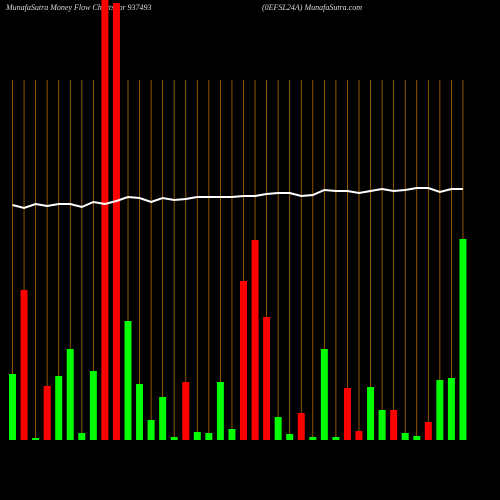 The width and height of the screenshot is (500, 500). I want to click on chart-subtitle: (0EFSL24A) MunafaSutra.com, so click(312, 7).